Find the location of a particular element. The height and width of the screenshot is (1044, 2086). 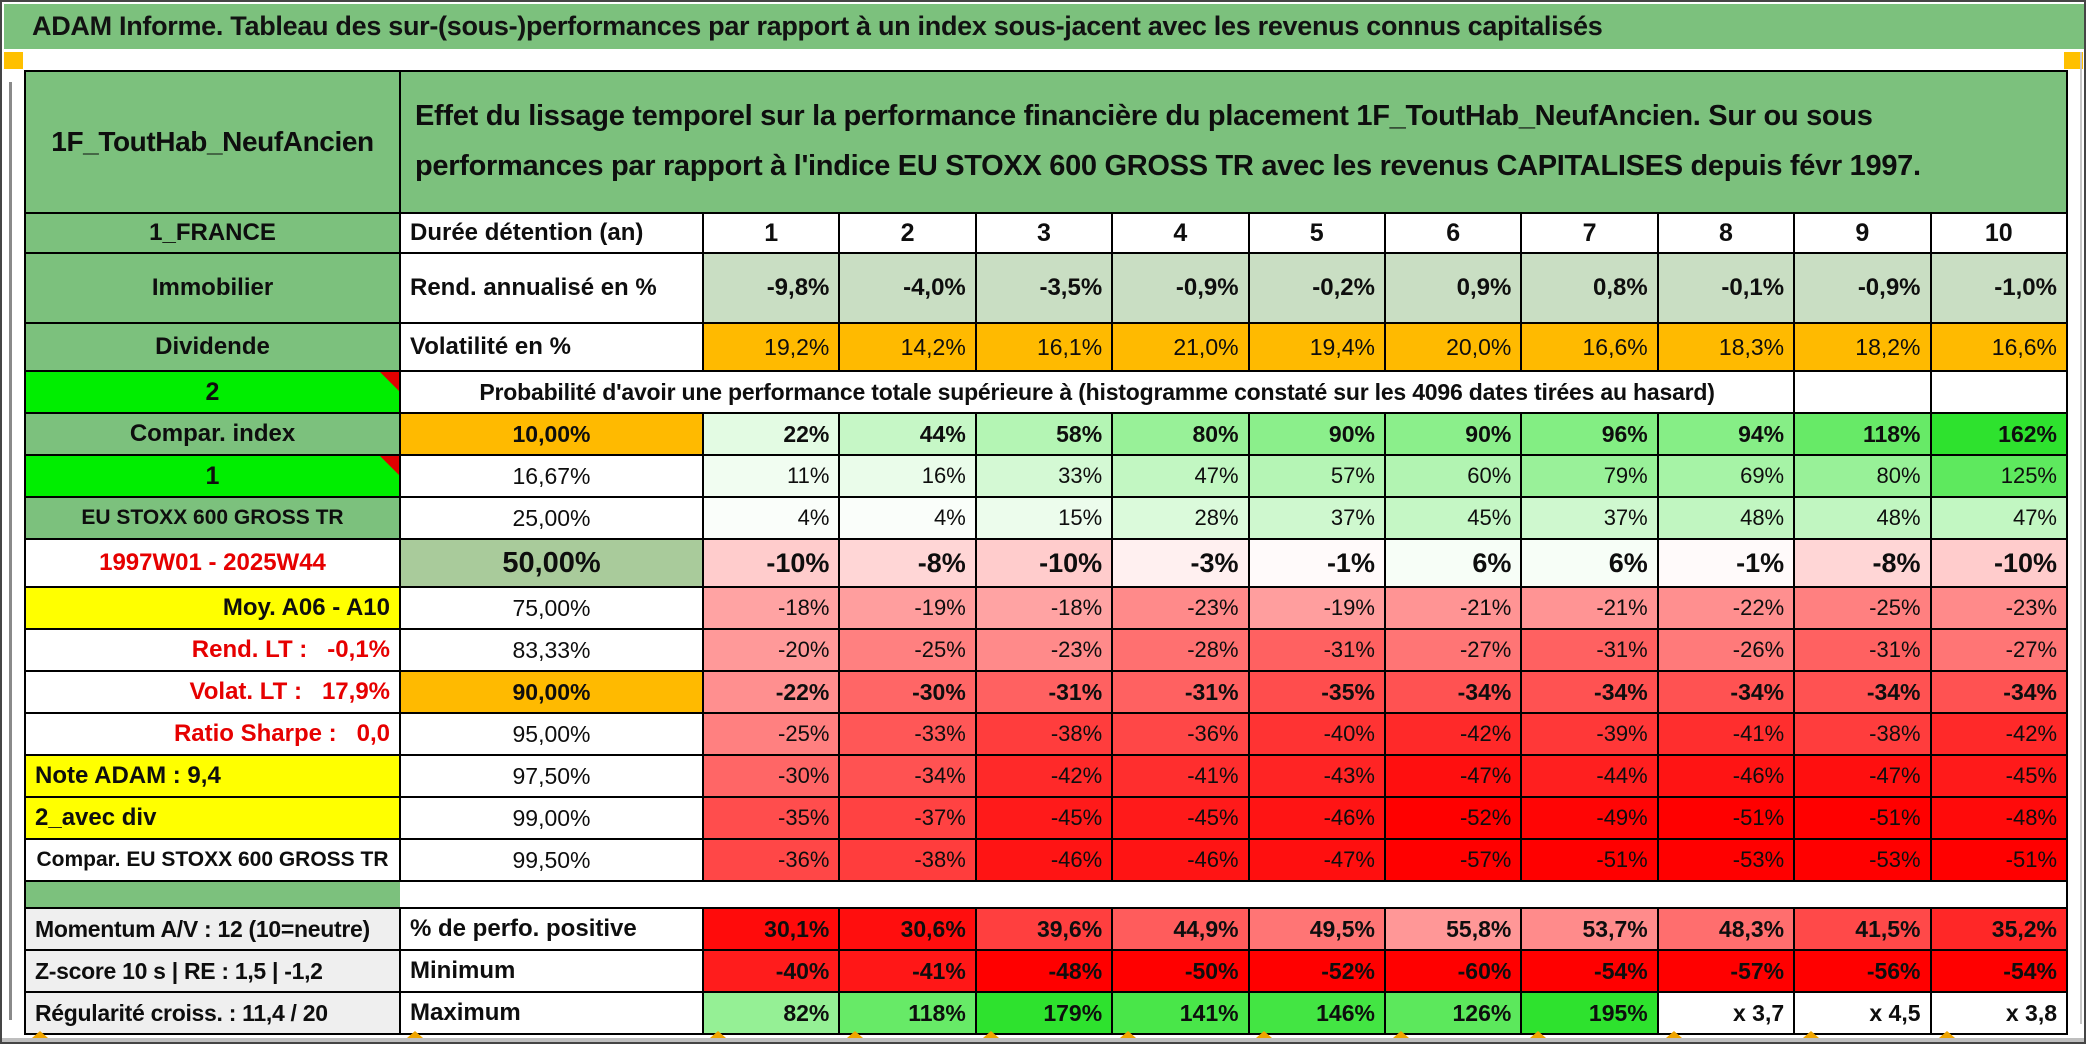

data-cell: -0,9% is located at coordinates (1180, 288).